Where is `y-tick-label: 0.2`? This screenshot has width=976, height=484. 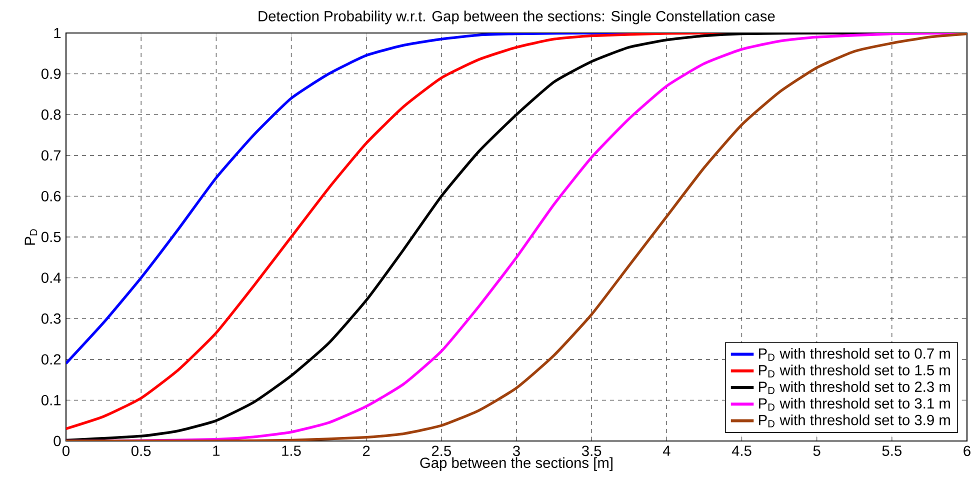 y-tick-label: 0.2 is located at coordinates (51, 359).